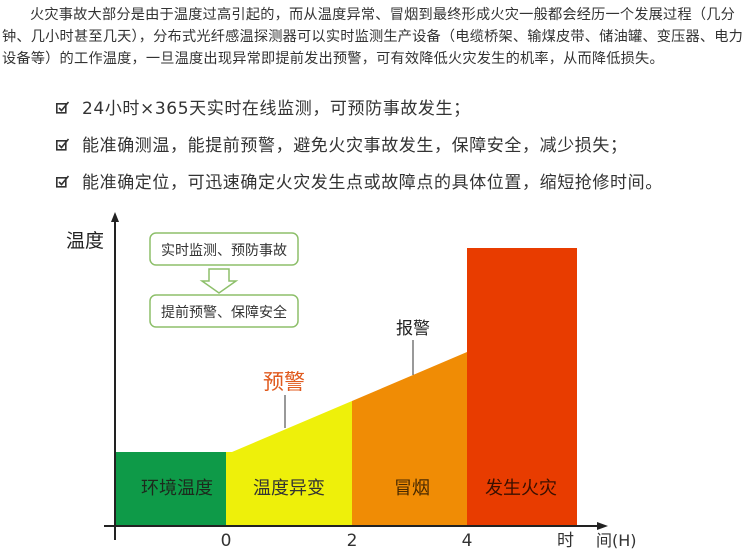 The width and height of the screenshot is (750, 552). I want to click on down-arrow-icon, so click(219, 281).